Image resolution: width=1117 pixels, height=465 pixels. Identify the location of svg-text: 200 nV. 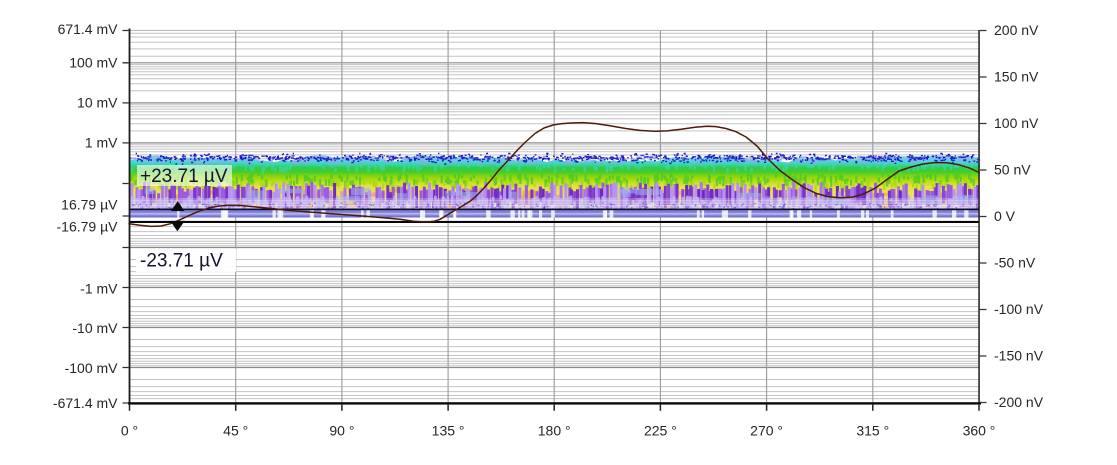
(1016, 30).